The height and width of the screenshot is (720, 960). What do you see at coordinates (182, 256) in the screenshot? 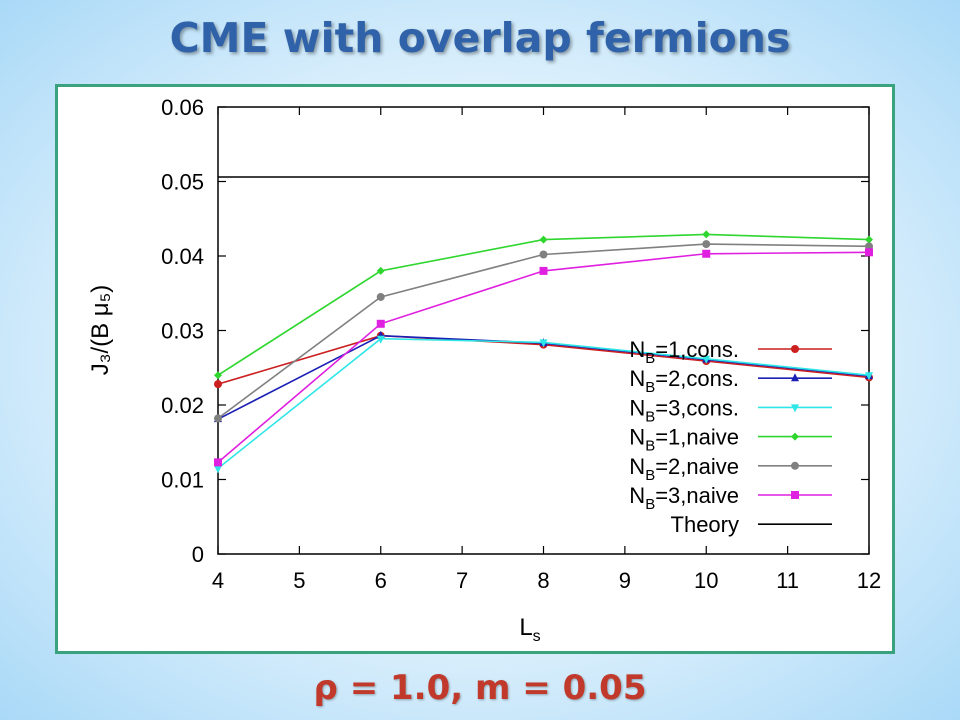
I see `y-tick-label: 0.04` at bounding box center [182, 256].